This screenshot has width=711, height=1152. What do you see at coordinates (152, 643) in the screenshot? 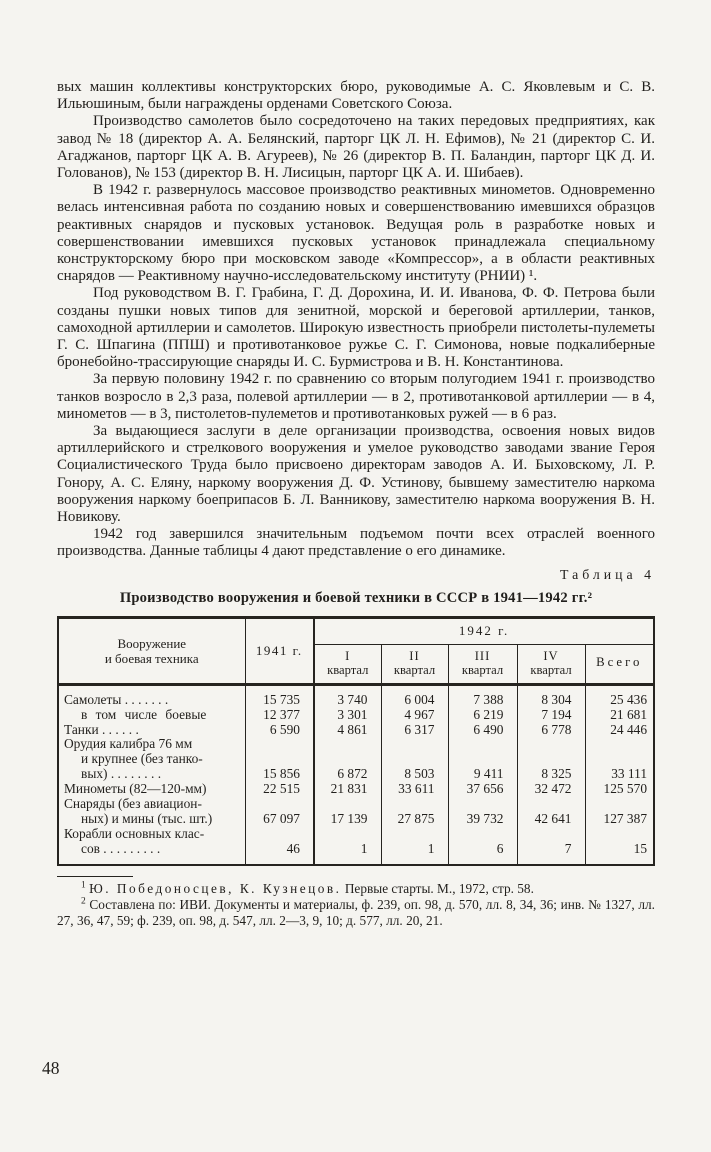
I see `col-header-equipment-line: Вооружение` at bounding box center [152, 643].